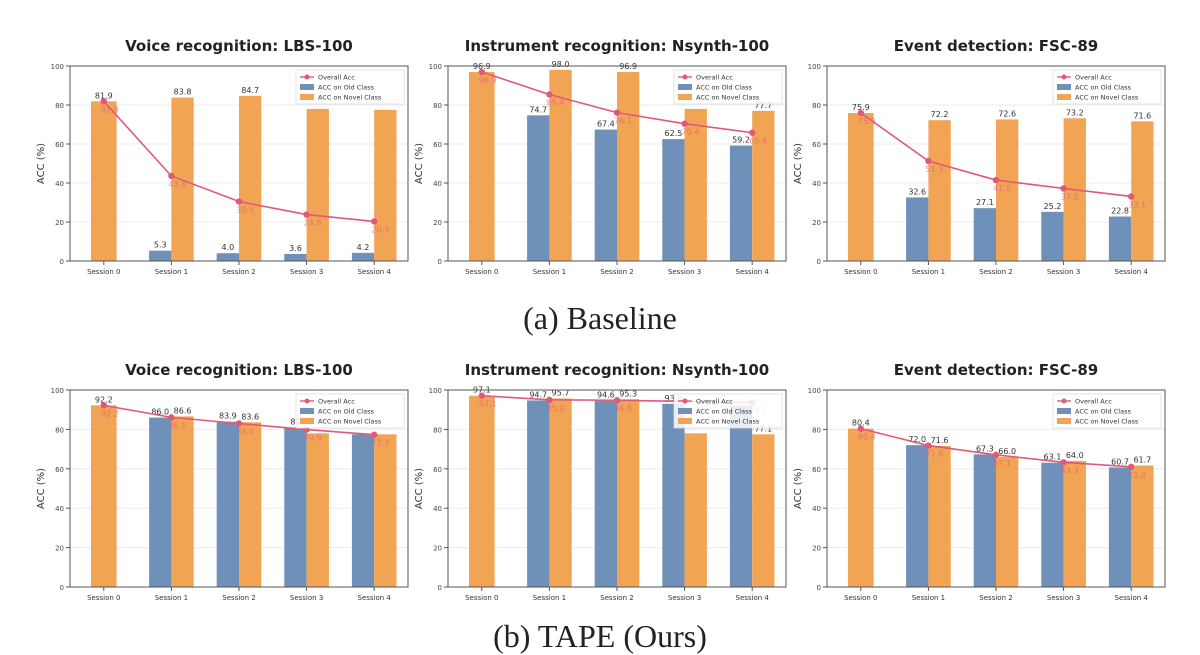 The image size is (1200, 655). Describe the element at coordinates (867, 121) in the screenshot. I see `overall-acc-label: 75.9` at that location.